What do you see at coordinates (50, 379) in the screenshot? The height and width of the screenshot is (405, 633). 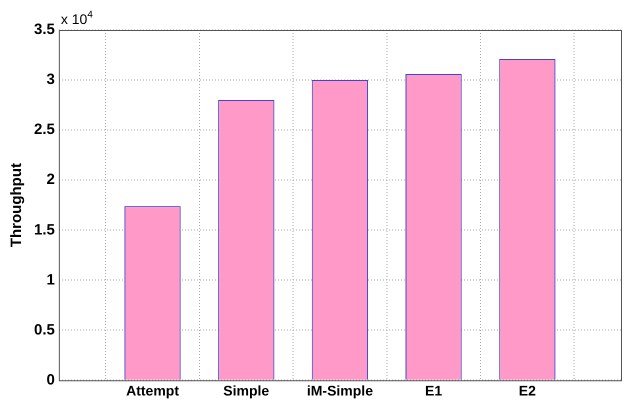 I see `y-tick-label: 0` at bounding box center [50, 379].